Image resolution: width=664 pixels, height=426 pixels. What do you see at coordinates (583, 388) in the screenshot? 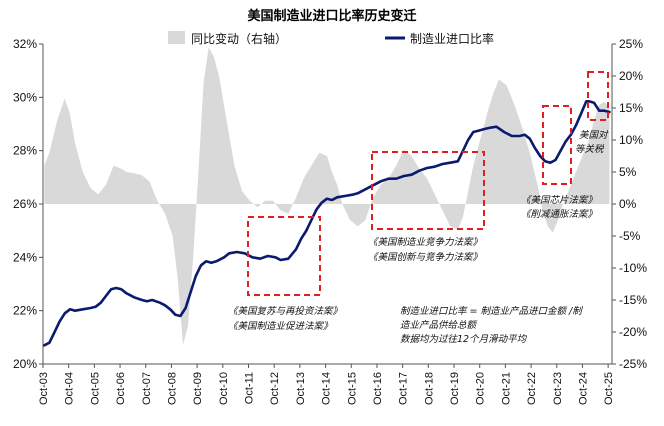
I see `x-tick-label: Oct-24` at bounding box center [583, 388].